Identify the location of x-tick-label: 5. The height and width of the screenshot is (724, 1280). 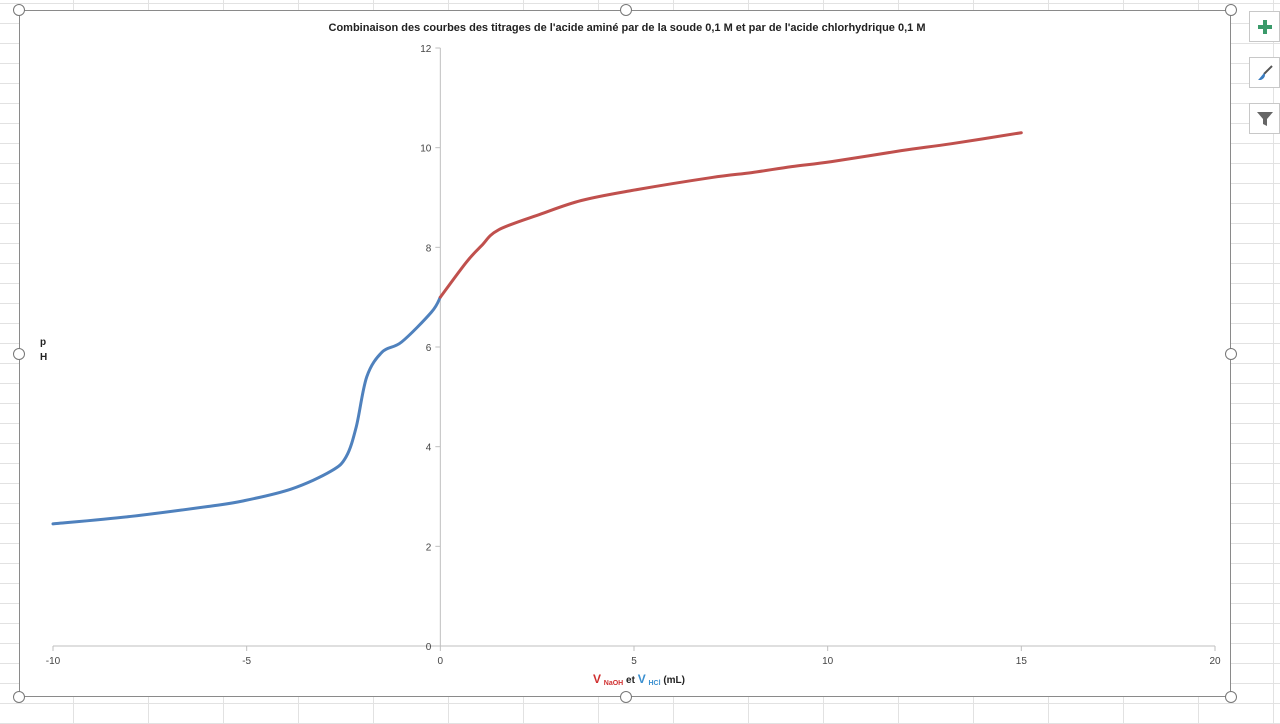
(634, 661).